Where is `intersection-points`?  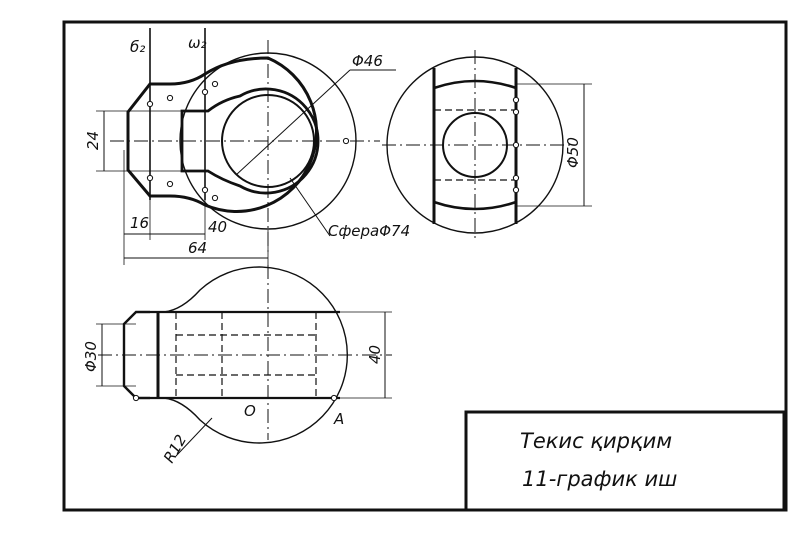 intersection-points is located at coordinates (248, 141).